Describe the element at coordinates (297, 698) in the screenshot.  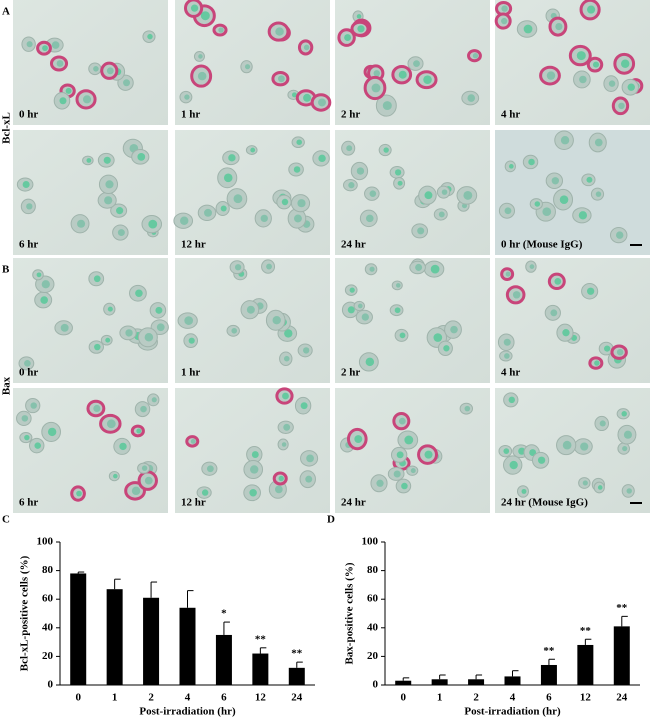
I see `x-tick-label: 24` at that location.